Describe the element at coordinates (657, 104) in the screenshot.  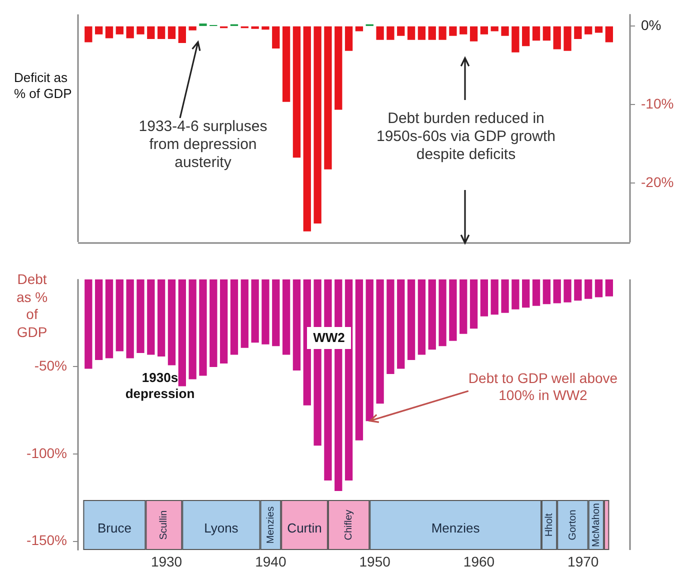
I see `y-tick-label: -10%` at that location.